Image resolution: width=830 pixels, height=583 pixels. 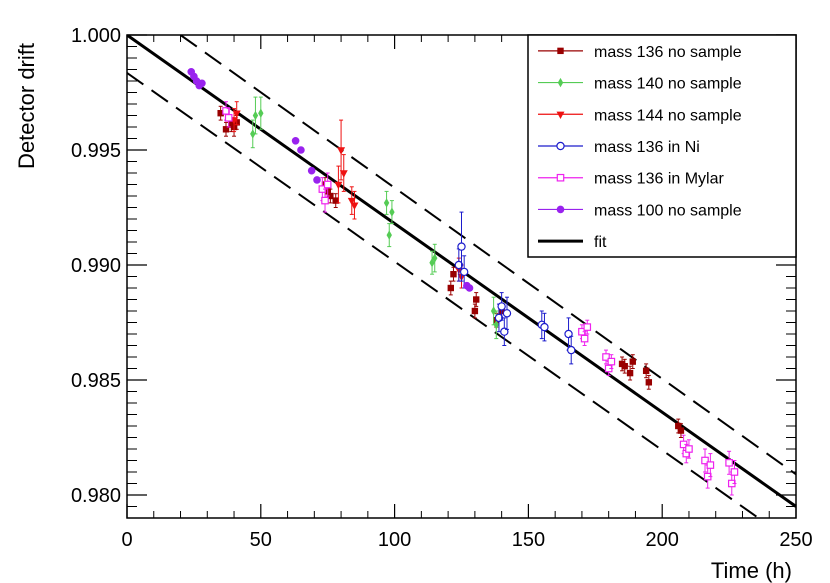 I want to click on legend-label: mass 136 in Mylar, so click(x=659, y=179).